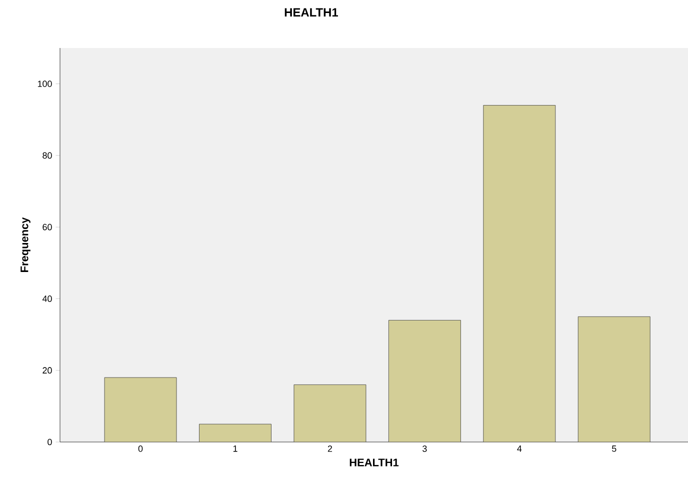 The height and width of the screenshot is (496, 688). Describe the element at coordinates (235, 449) in the screenshot. I see `x-tick-label: 1` at that location.